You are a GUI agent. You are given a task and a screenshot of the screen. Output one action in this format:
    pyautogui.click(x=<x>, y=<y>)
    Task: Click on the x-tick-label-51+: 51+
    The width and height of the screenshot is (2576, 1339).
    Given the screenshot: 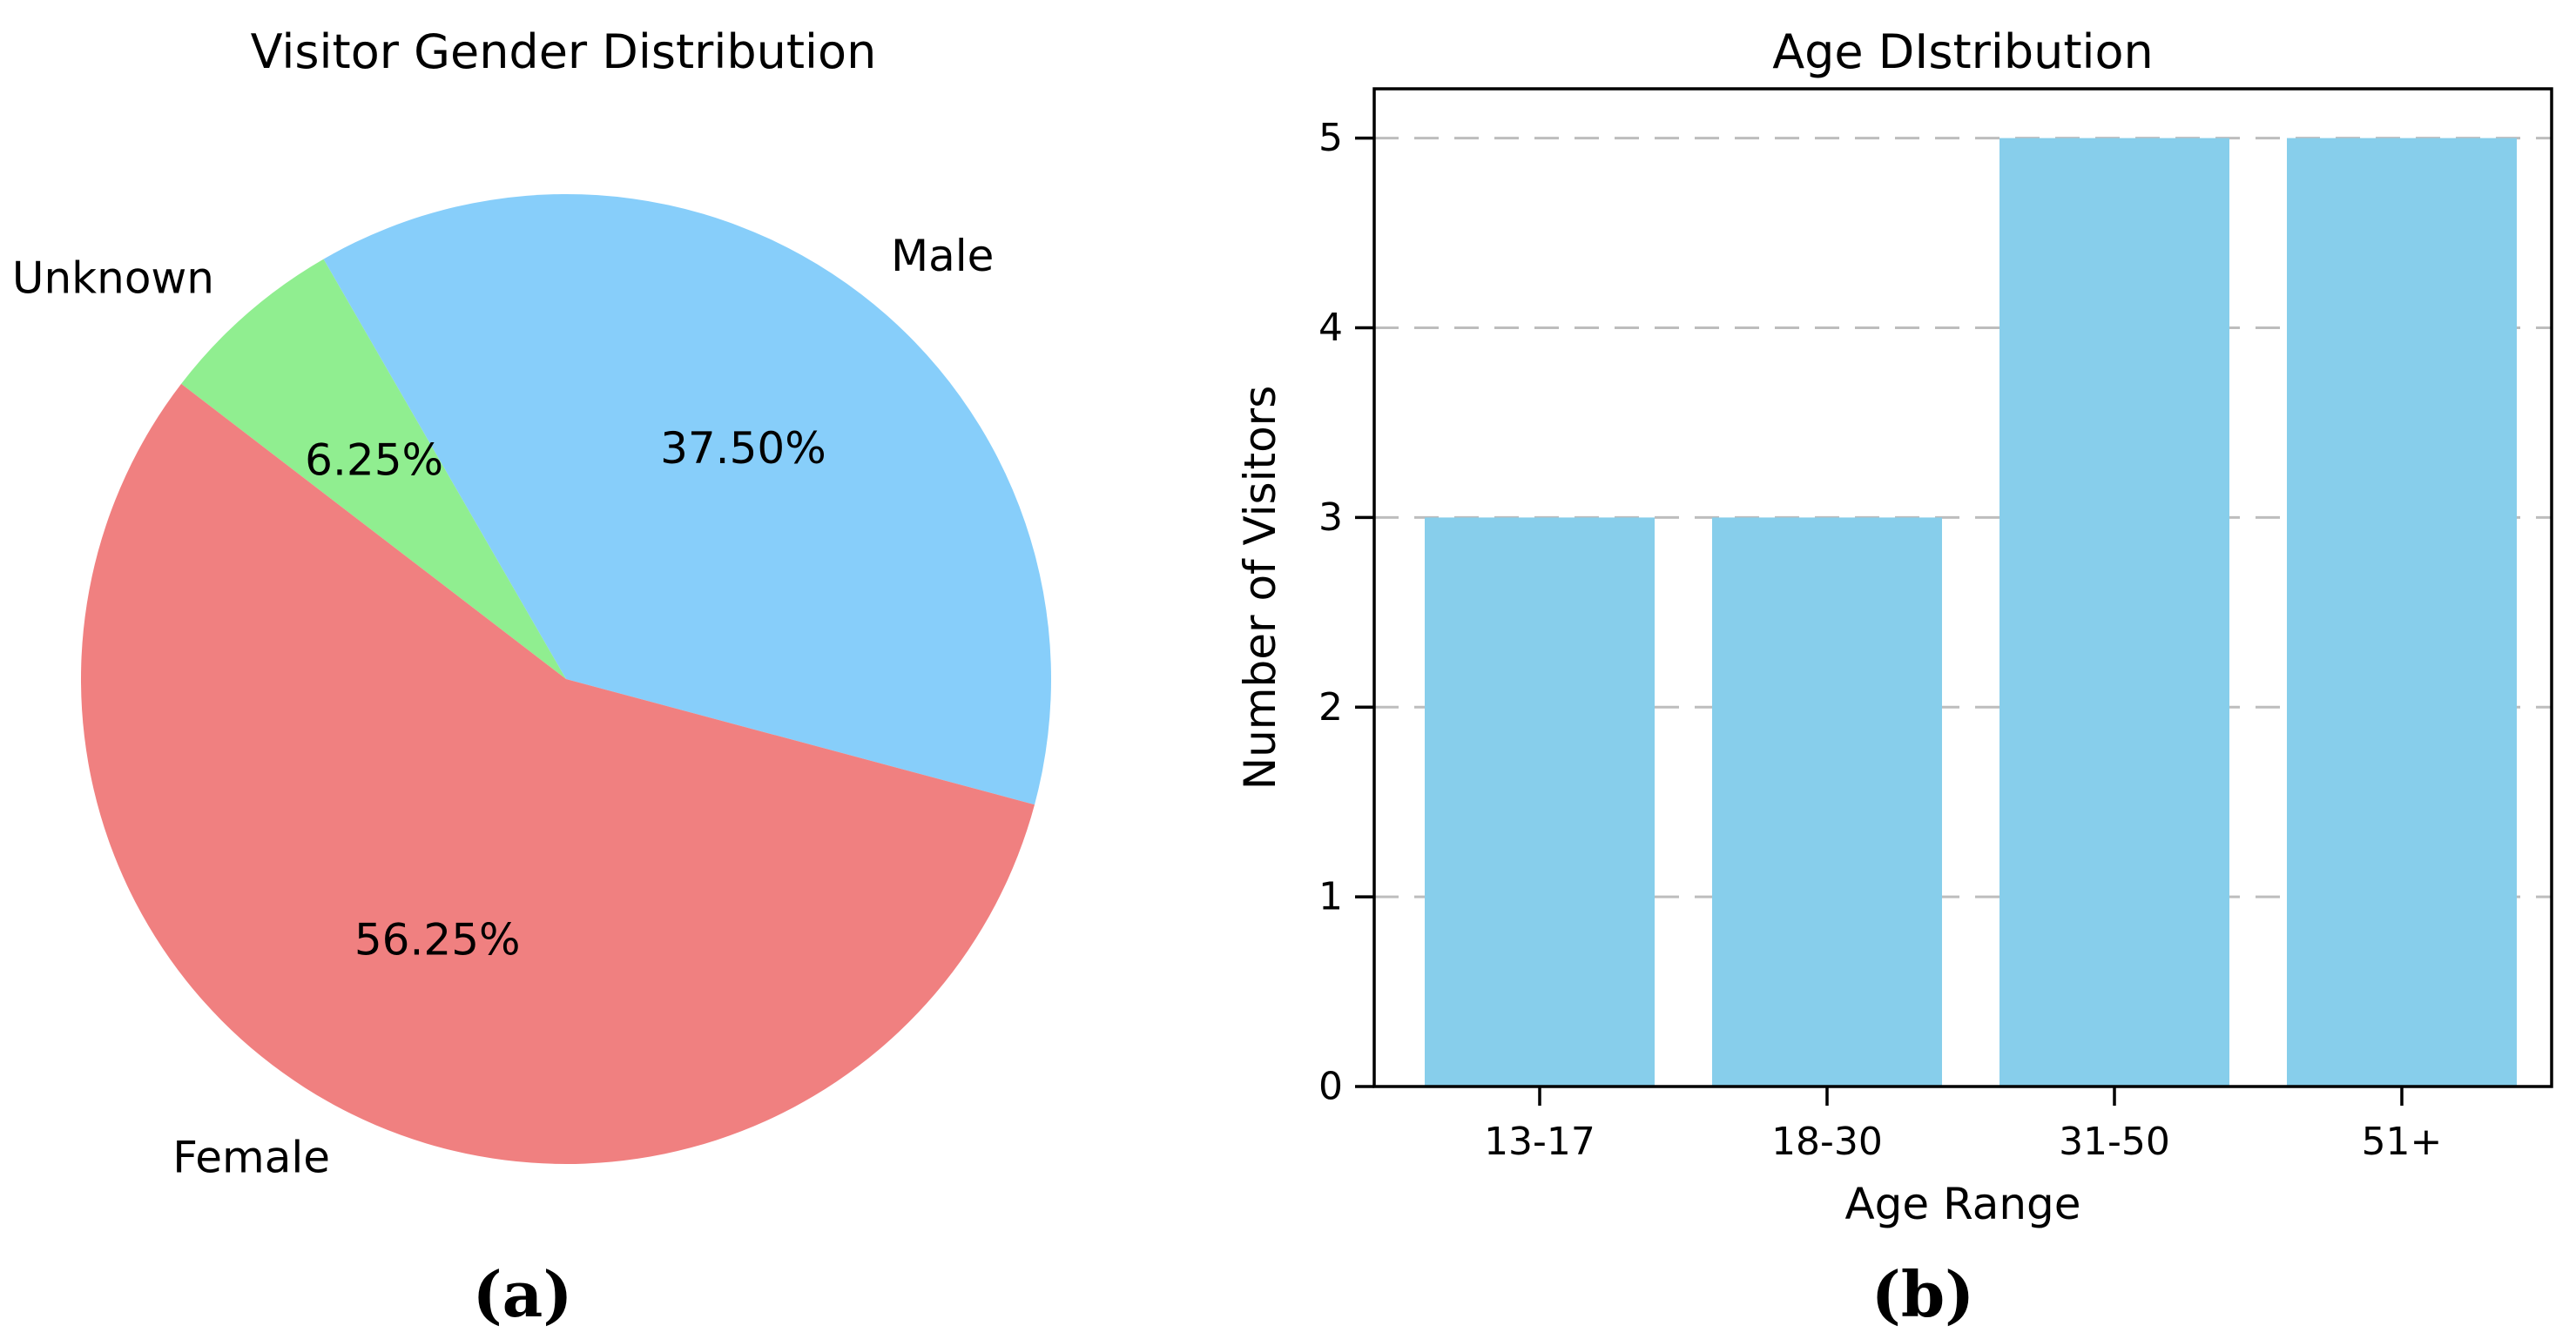 What is the action you would take?
    pyautogui.click(x=2402, y=1142)
    